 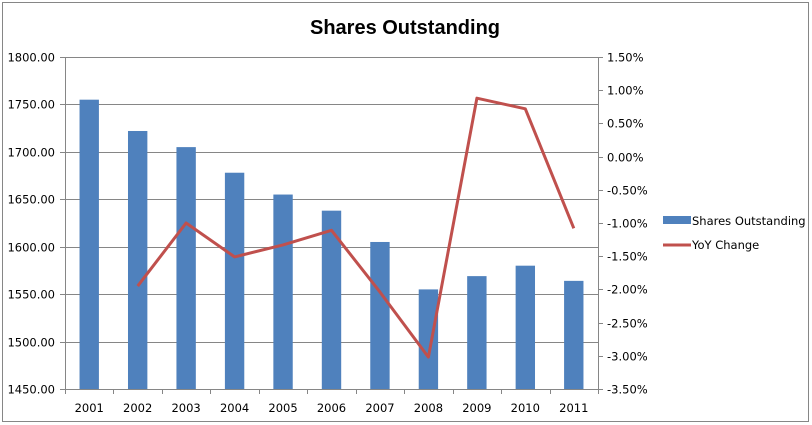 What do you see at coordinates (31, 390) in the screenshot?
I see `left-axis-label: 1450.00` at bounding box center [31, 390].